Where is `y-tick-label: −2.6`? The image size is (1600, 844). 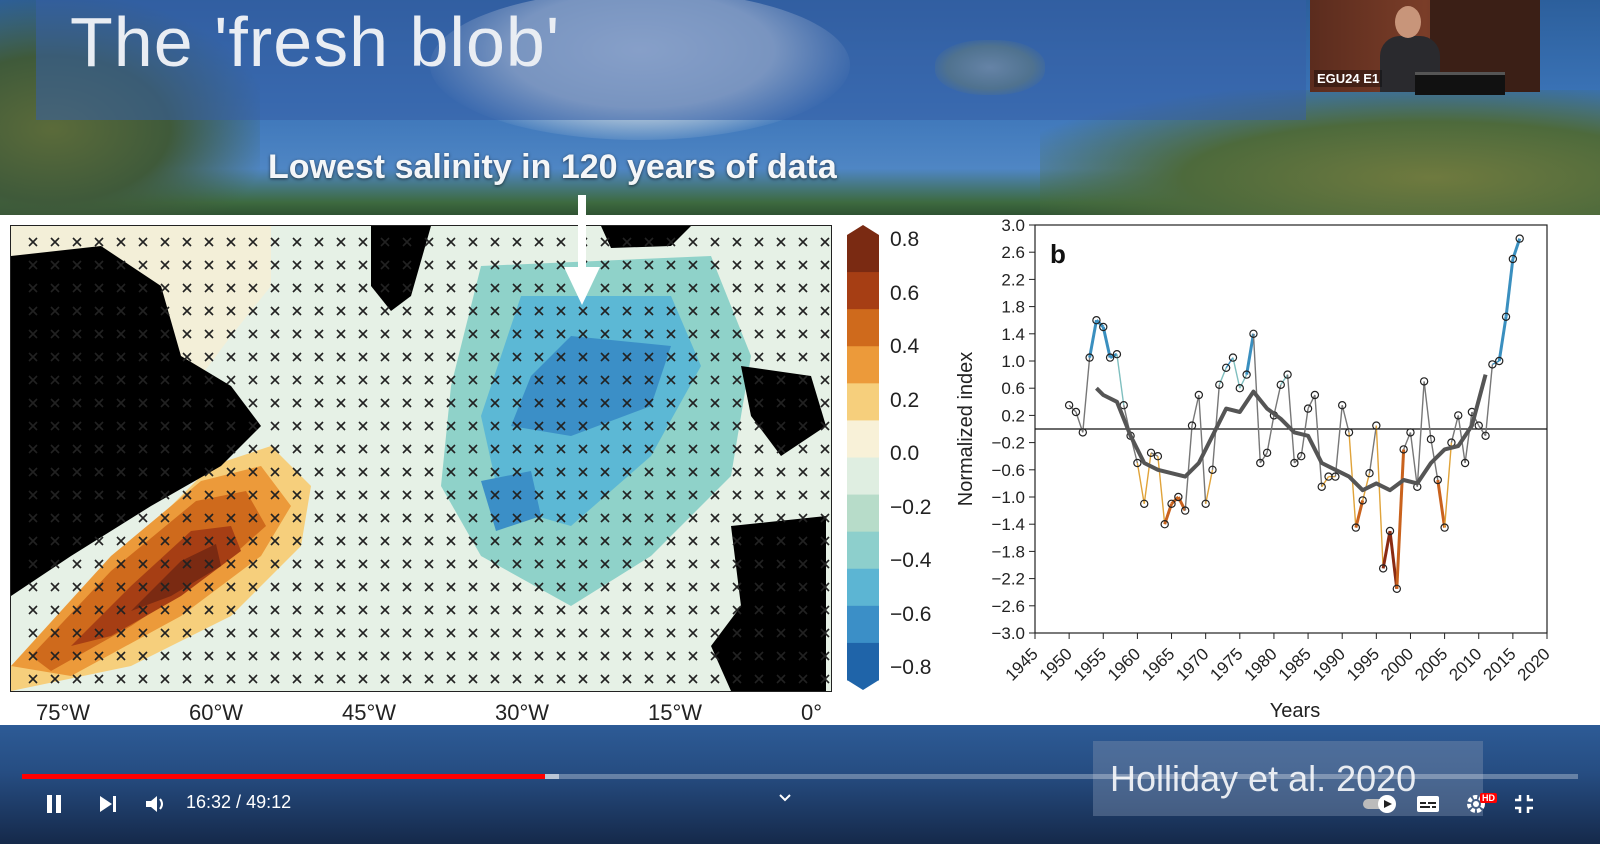 y-tick-label: −2.6 is located at coordinates (1008, 606).